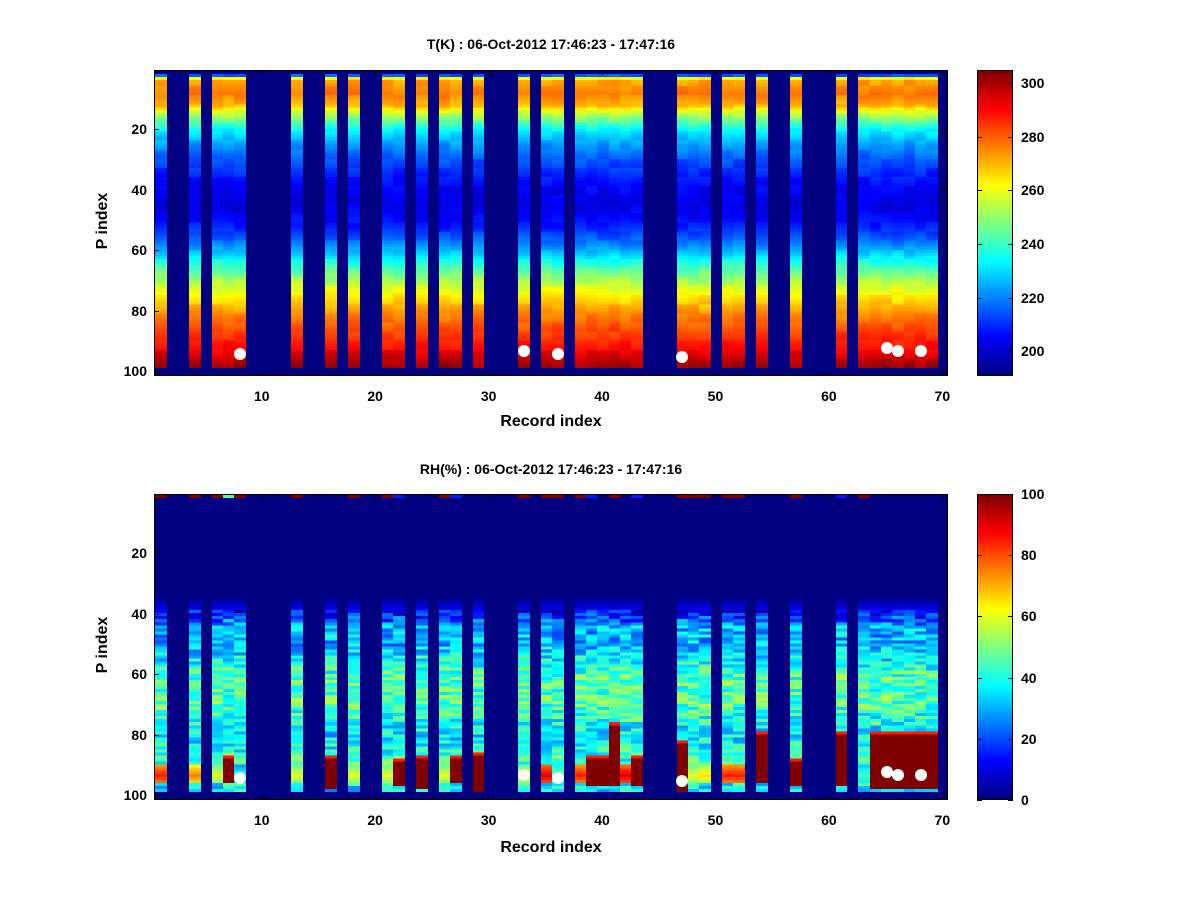  What do you see at coordinates (139, 310) in the screenshot?
I see `y-tick-label: 80` at bounding box center [139, 310].